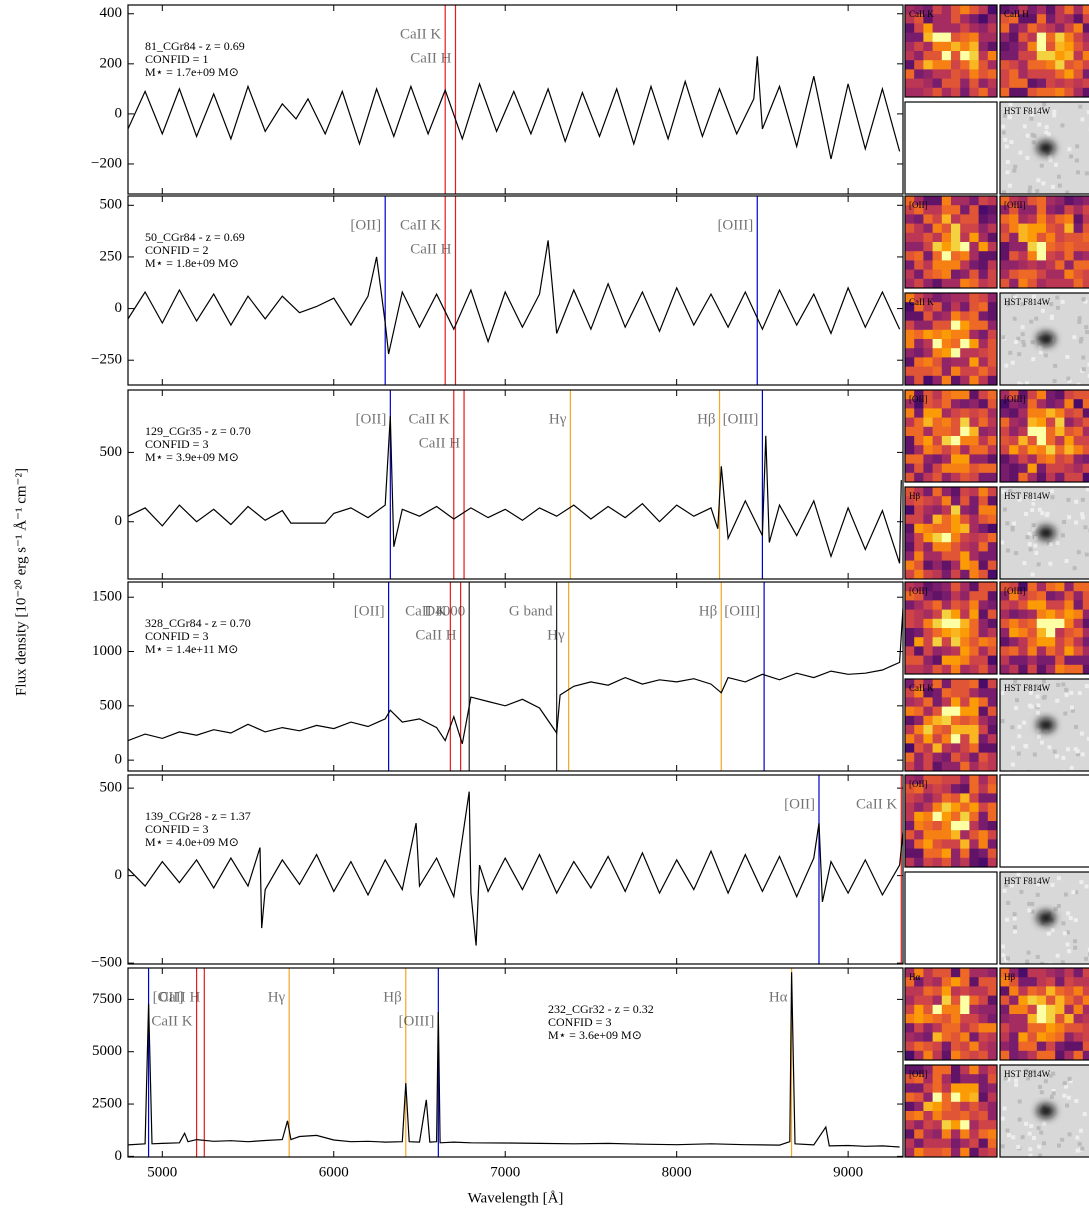 The width and height of the screenshot is (1089, 1213). I want to click on thumbnail: [OII], so click(951, 242).